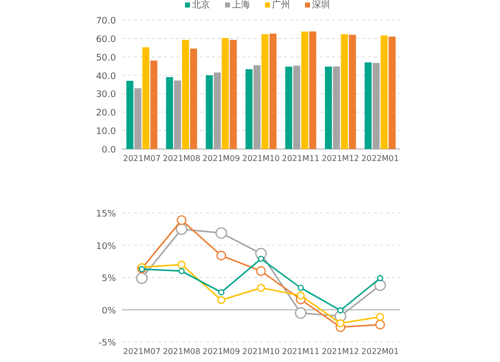 This screenshot has height=362, width=500. Describe the element at coordinates (201, 5) in the screenshot. I see `legend-label: 北京` at that location.